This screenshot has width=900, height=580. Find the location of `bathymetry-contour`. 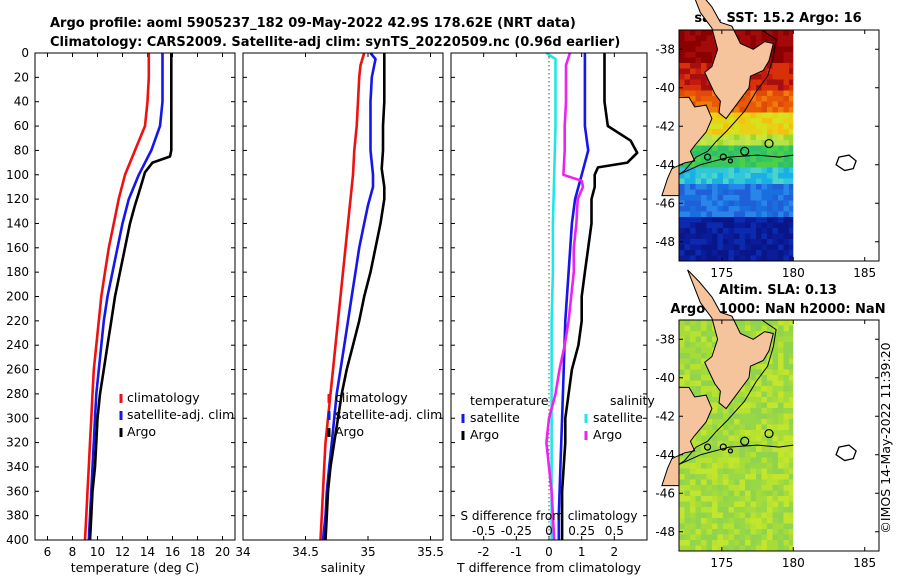

bathymetry-contour is located at coordinates (727, 392).